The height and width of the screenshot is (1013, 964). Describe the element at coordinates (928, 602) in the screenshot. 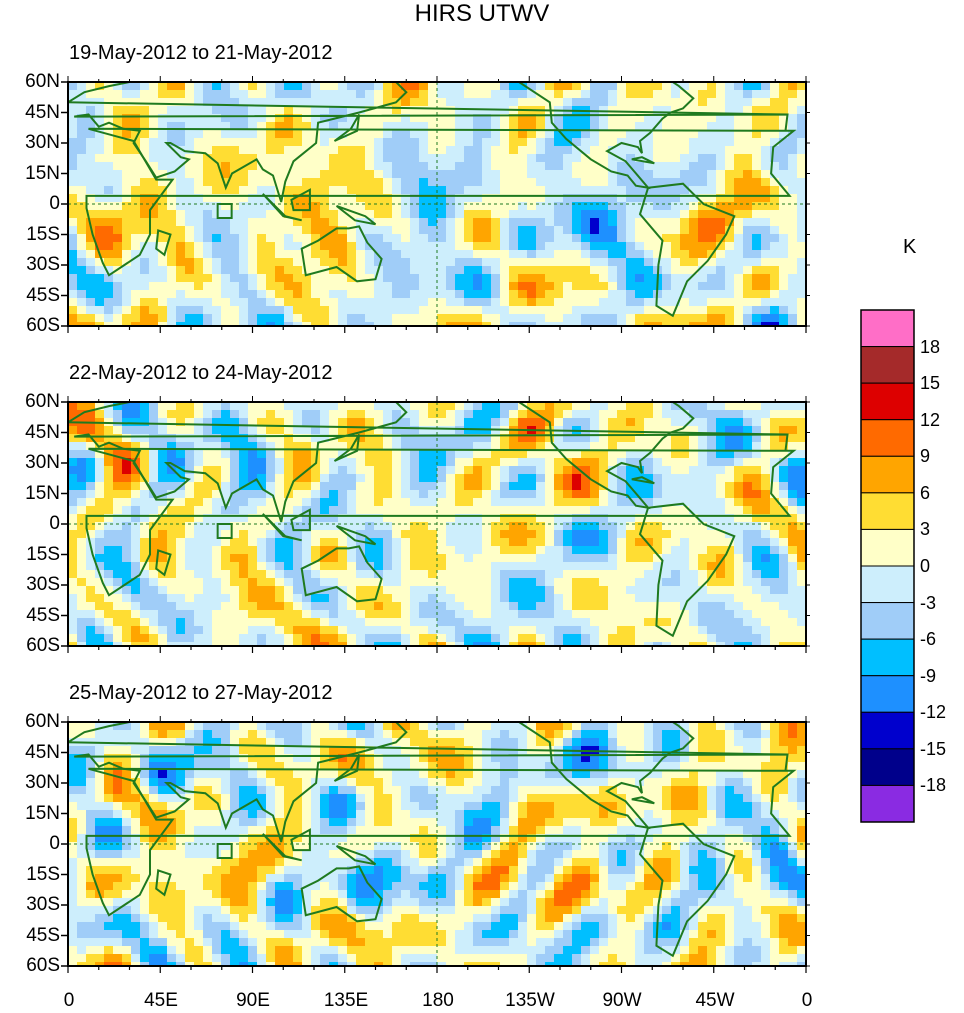

I see `colorbar-tick-label: -3` at that location.